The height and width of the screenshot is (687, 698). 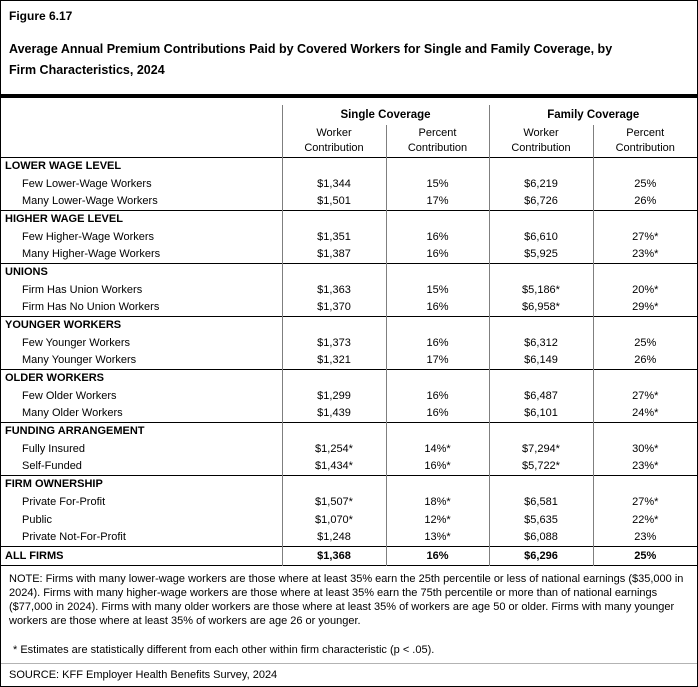 I want to click on value-cell: $1,507*, so click(x=333, y=501).